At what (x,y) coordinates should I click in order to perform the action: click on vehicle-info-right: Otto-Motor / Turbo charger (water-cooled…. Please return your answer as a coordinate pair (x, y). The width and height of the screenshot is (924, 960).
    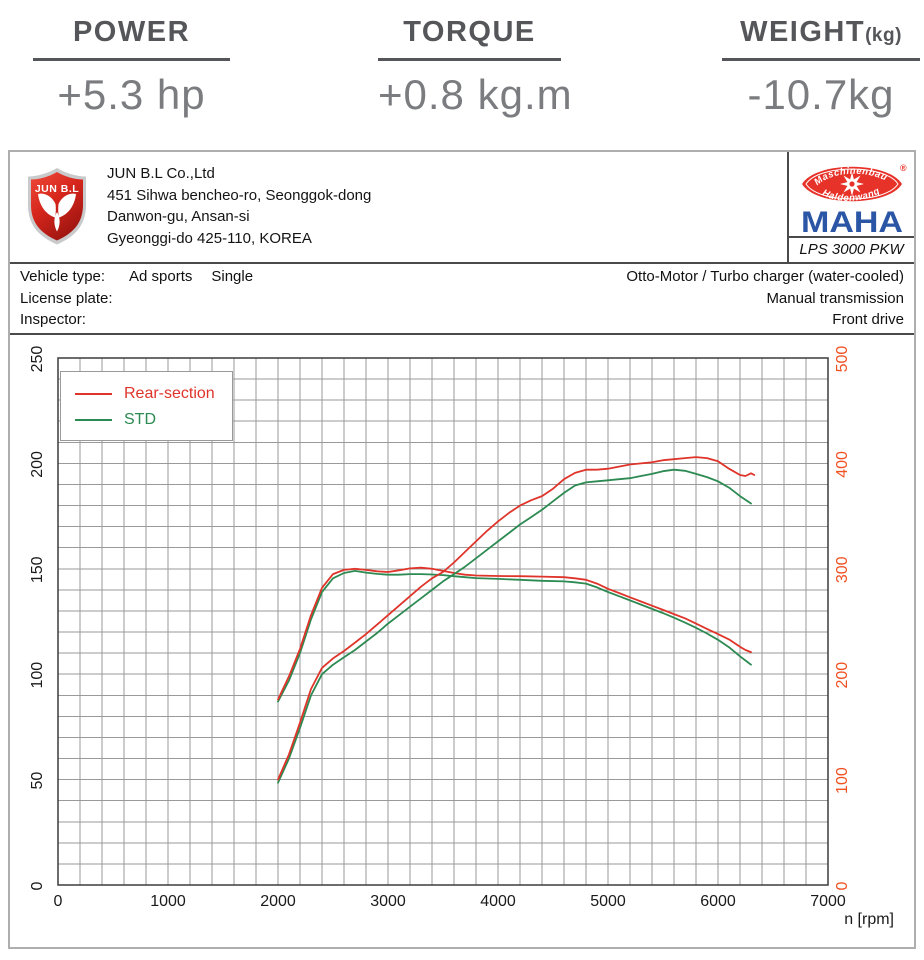
    Looking at the image, I should click on (765, 298).